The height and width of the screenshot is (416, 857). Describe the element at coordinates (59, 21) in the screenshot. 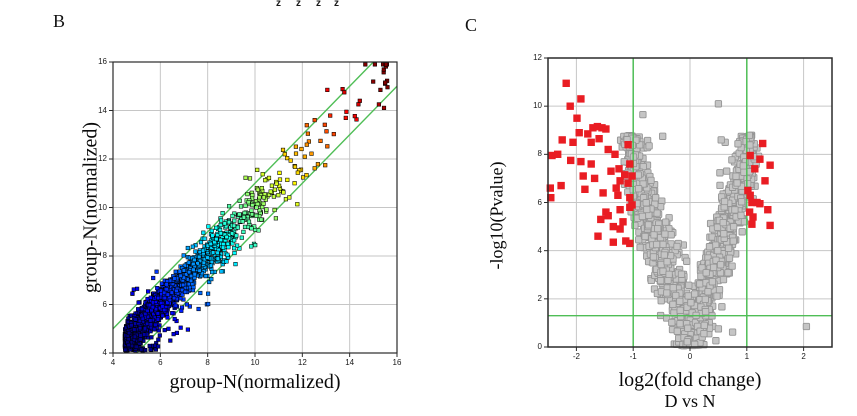

I see `panel-label-b: B` at that location.